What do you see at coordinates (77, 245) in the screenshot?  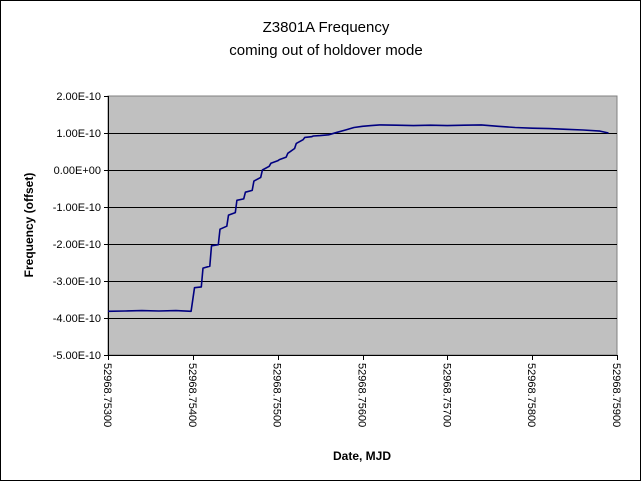 I see `y-tick-label: -2.00E-10` at bounding box center [77, 245].